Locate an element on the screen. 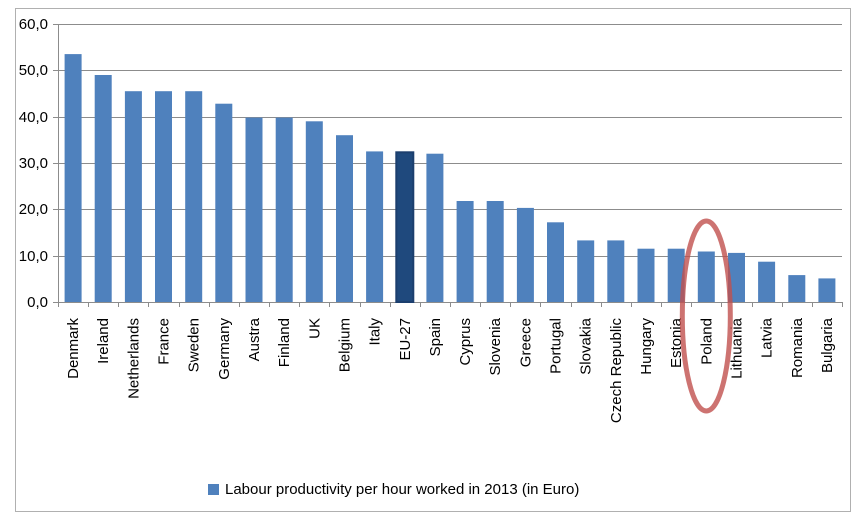 This screenshot has width=852, height=518. y-tick-label: 40,0 is located at coordinates (33, 117).